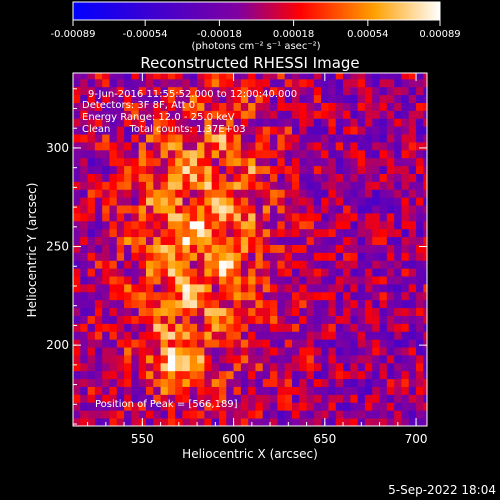 The height and width of the screenshot is (500, 500). What do you see at coordinates (57, 148) in the screenshot?
I see `y-tick-label: 300` at bounding box center [57, 148].